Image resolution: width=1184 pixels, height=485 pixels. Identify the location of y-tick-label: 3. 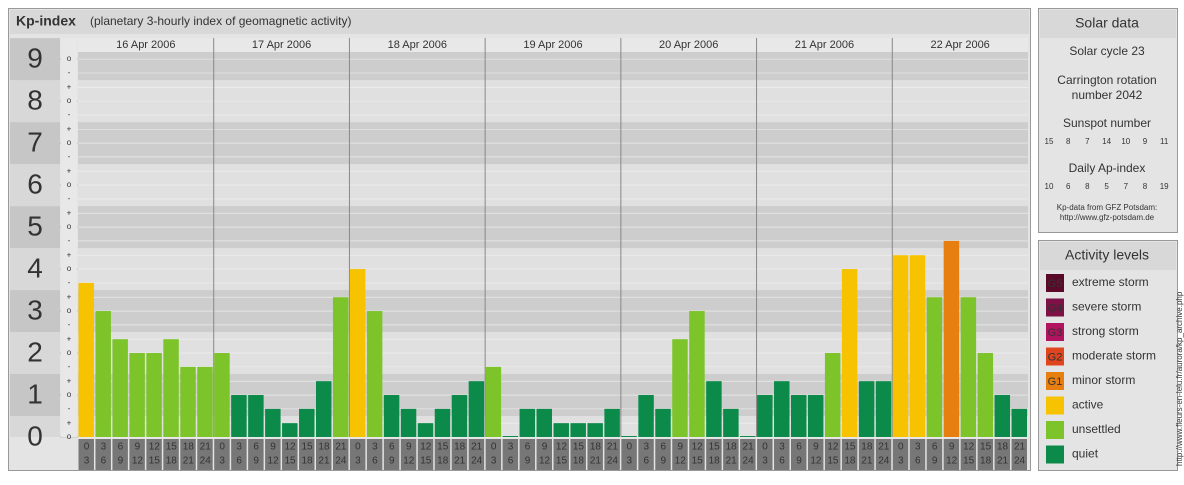
(35, 309).